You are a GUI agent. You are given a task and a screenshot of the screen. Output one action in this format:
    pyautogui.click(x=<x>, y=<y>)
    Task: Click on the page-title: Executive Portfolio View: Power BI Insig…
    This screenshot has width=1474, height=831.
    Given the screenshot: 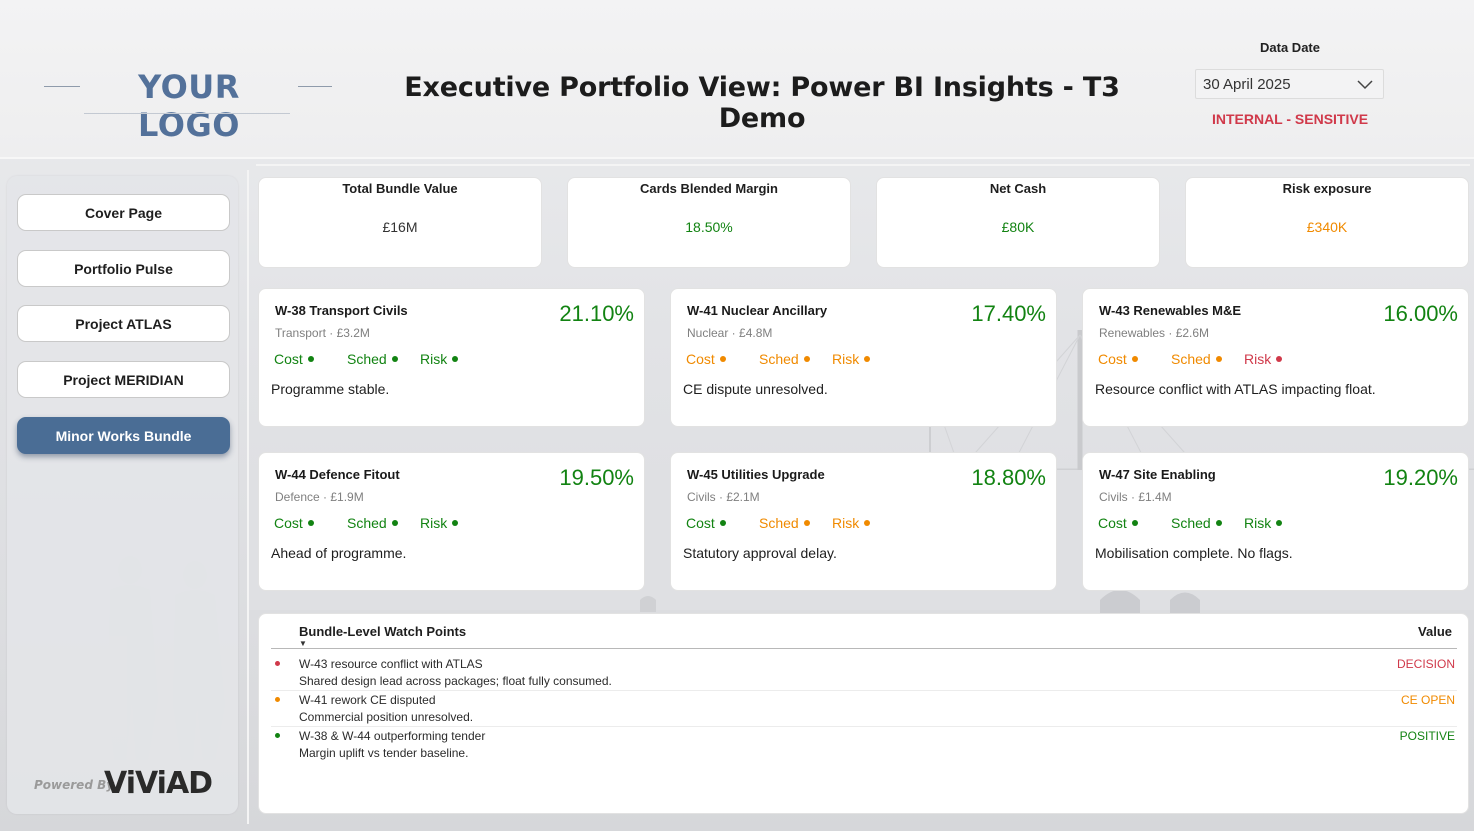 What is the action you would take?
    pyautogui.click(x=762, y=103)
    